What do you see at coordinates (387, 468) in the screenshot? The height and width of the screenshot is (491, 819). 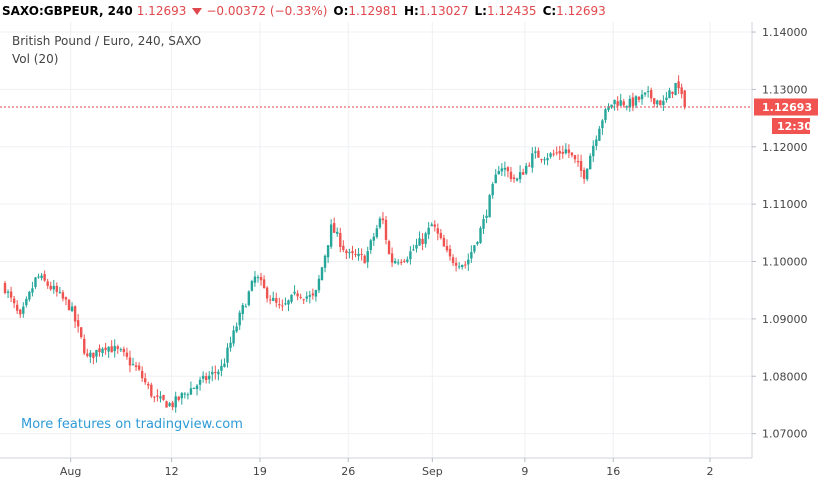 I see `time-axis: Aug 12 19 26 Sep 9 16 2` at bounding box center [387, 468].